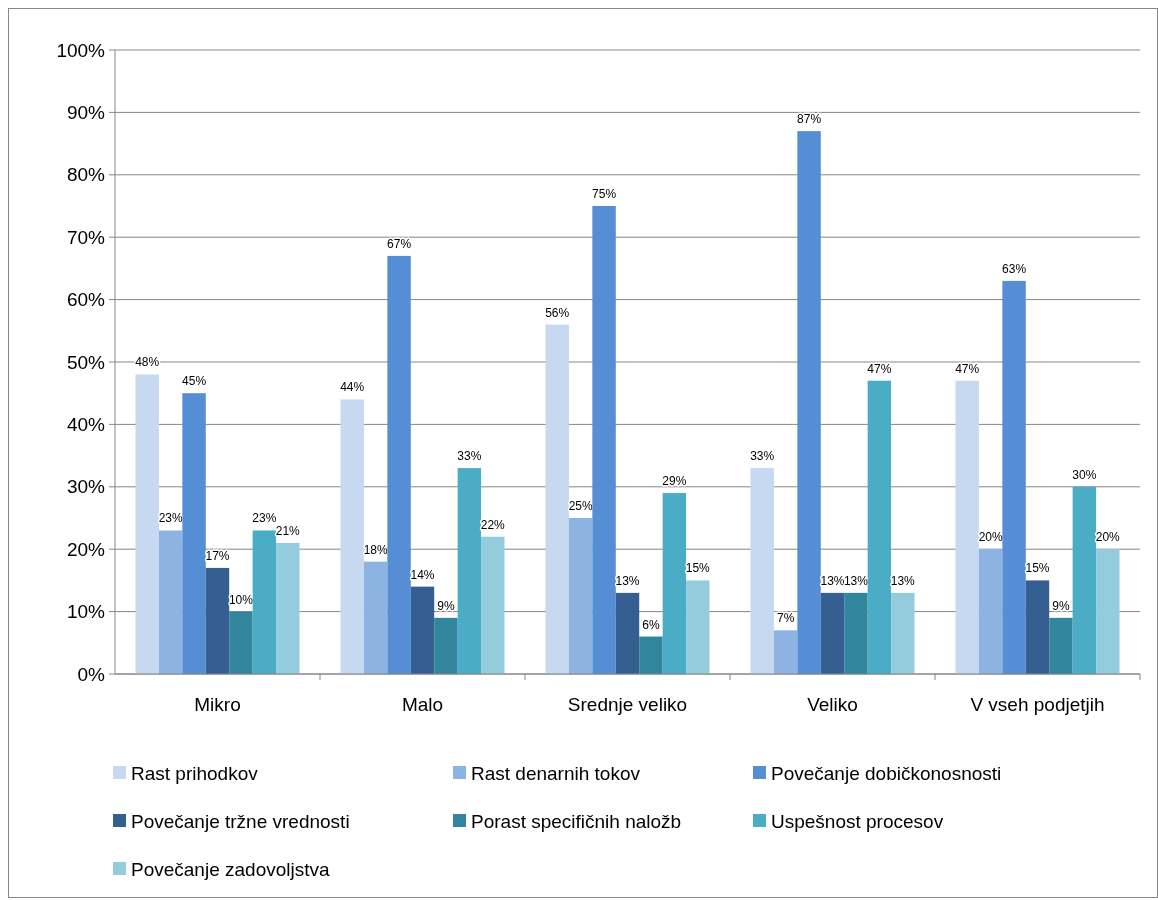  What do you see at coordinates (557, 312) in the screenshot?
I see `data-label: 56%` at bounding box center [557, 312].